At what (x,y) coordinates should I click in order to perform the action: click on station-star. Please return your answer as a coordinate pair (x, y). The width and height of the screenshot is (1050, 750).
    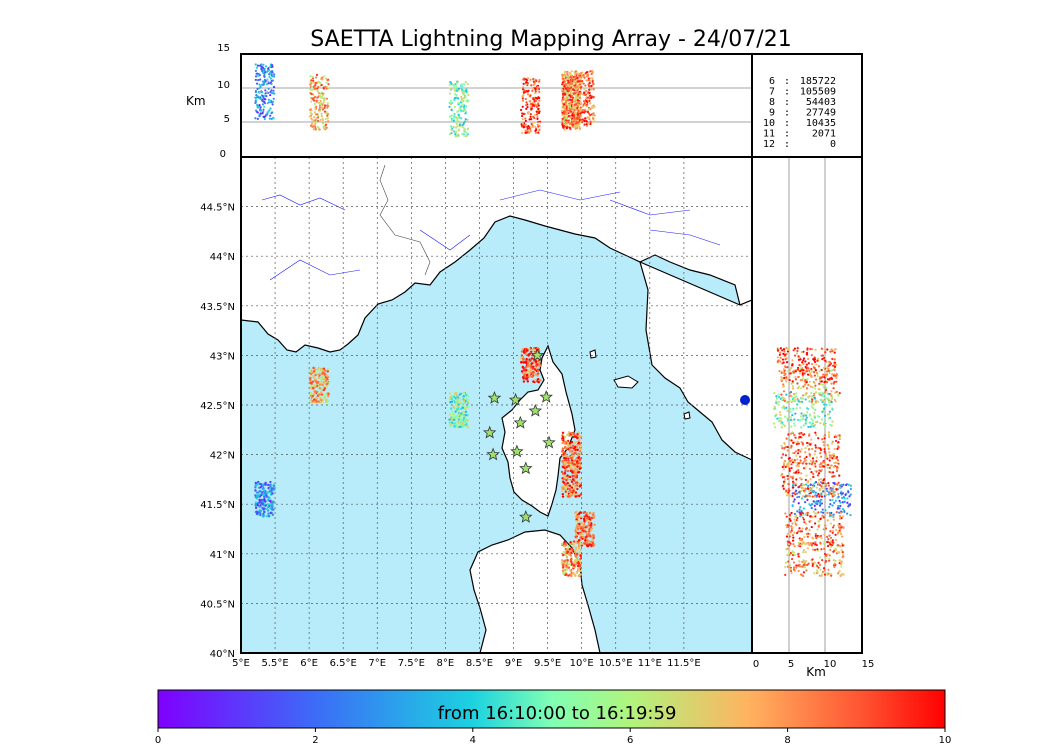
    Looking at the image, I should click on (546, 396).